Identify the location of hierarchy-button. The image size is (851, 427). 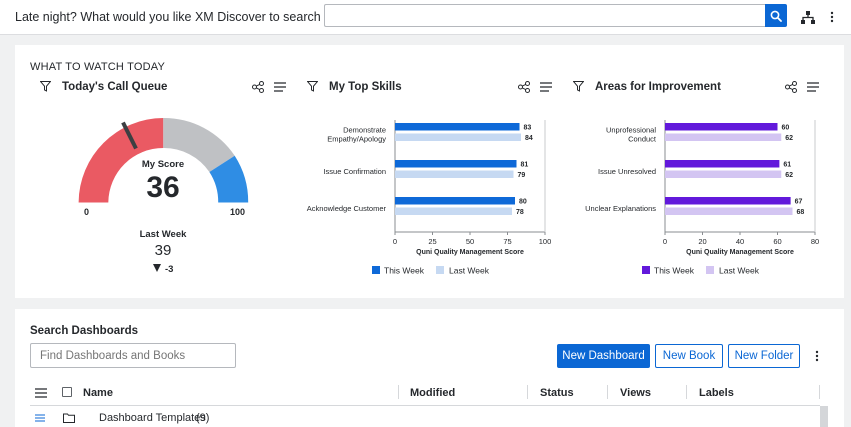
(808, 17).